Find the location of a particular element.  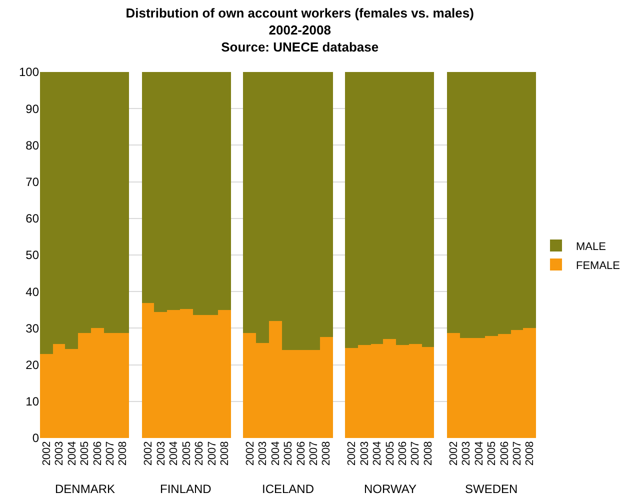

y-tick-label: 100 is located at coordinates (29, 72).